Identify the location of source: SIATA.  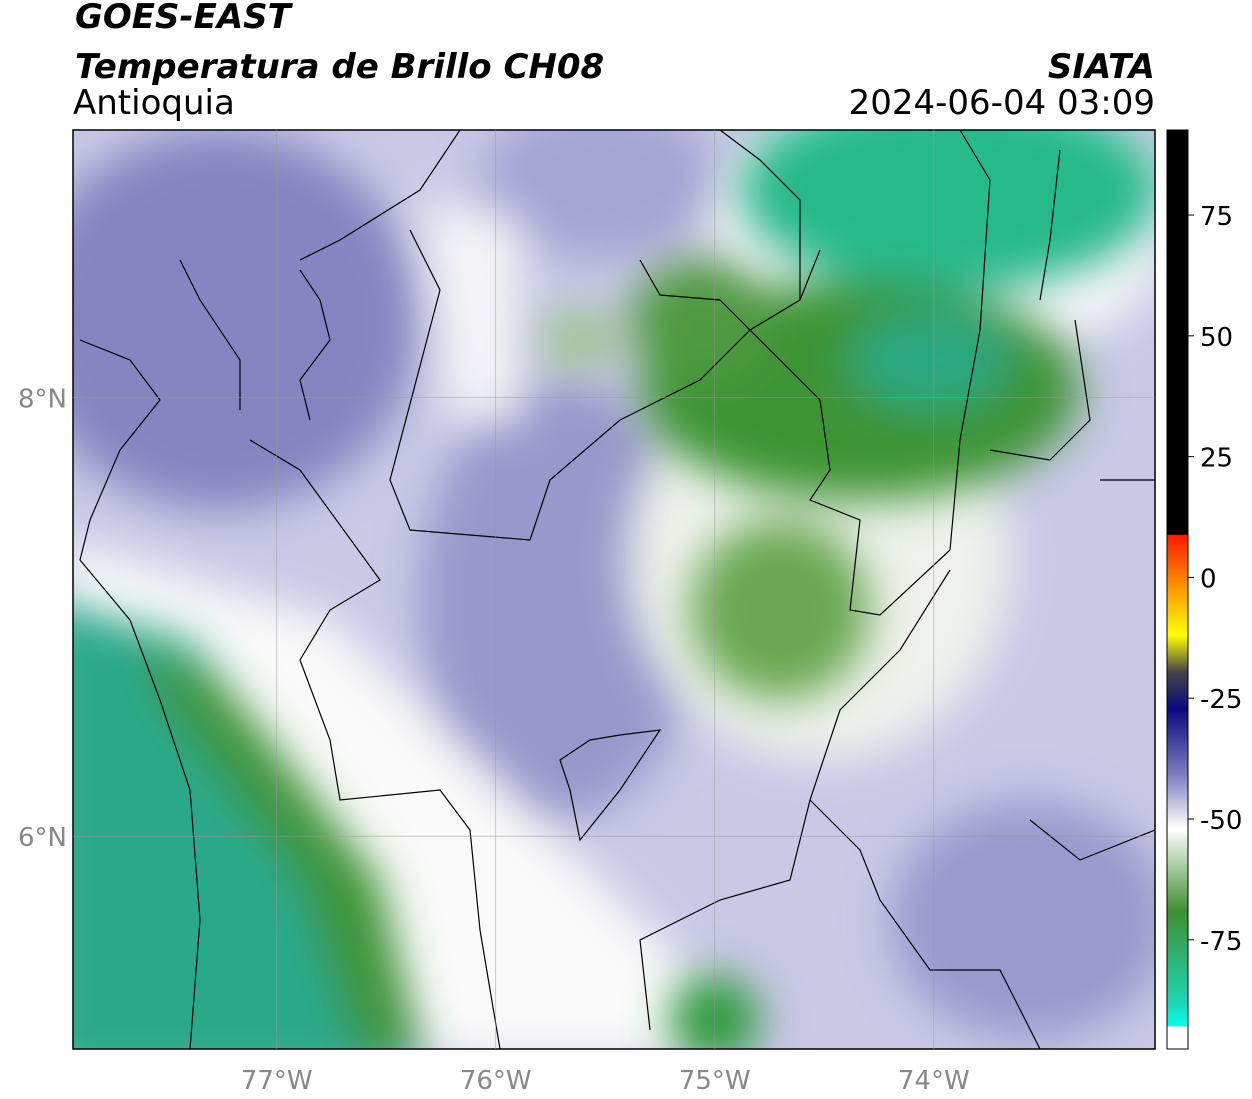
(1101, 67).